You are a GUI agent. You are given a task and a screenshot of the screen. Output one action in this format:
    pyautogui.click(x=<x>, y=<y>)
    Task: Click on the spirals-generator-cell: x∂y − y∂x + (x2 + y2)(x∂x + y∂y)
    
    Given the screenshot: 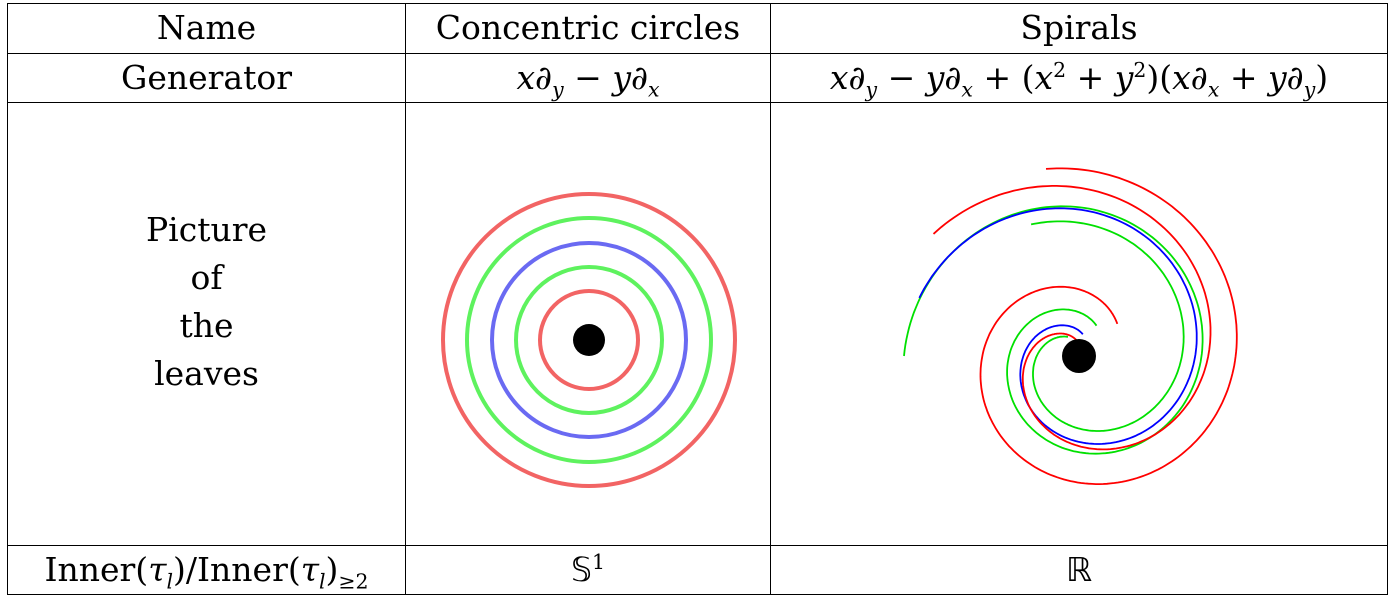 What is the action you would take?
    pyautogui.click(x=1079, y=78)
    